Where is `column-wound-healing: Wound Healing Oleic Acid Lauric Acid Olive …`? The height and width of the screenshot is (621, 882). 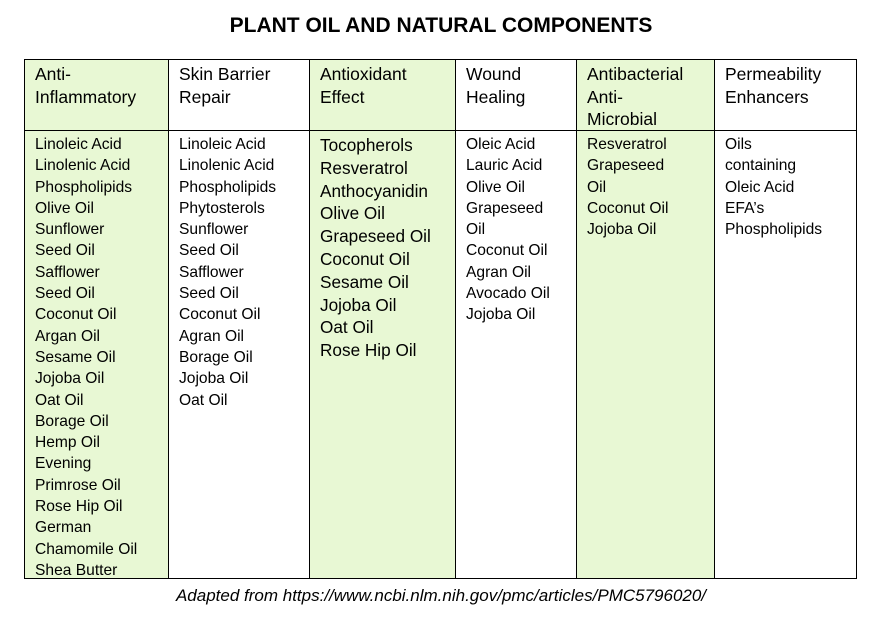
column-wound-healing: Wound Healing Oleic Acid Lauric Acid Olive … is located at coordinates (516, 319).